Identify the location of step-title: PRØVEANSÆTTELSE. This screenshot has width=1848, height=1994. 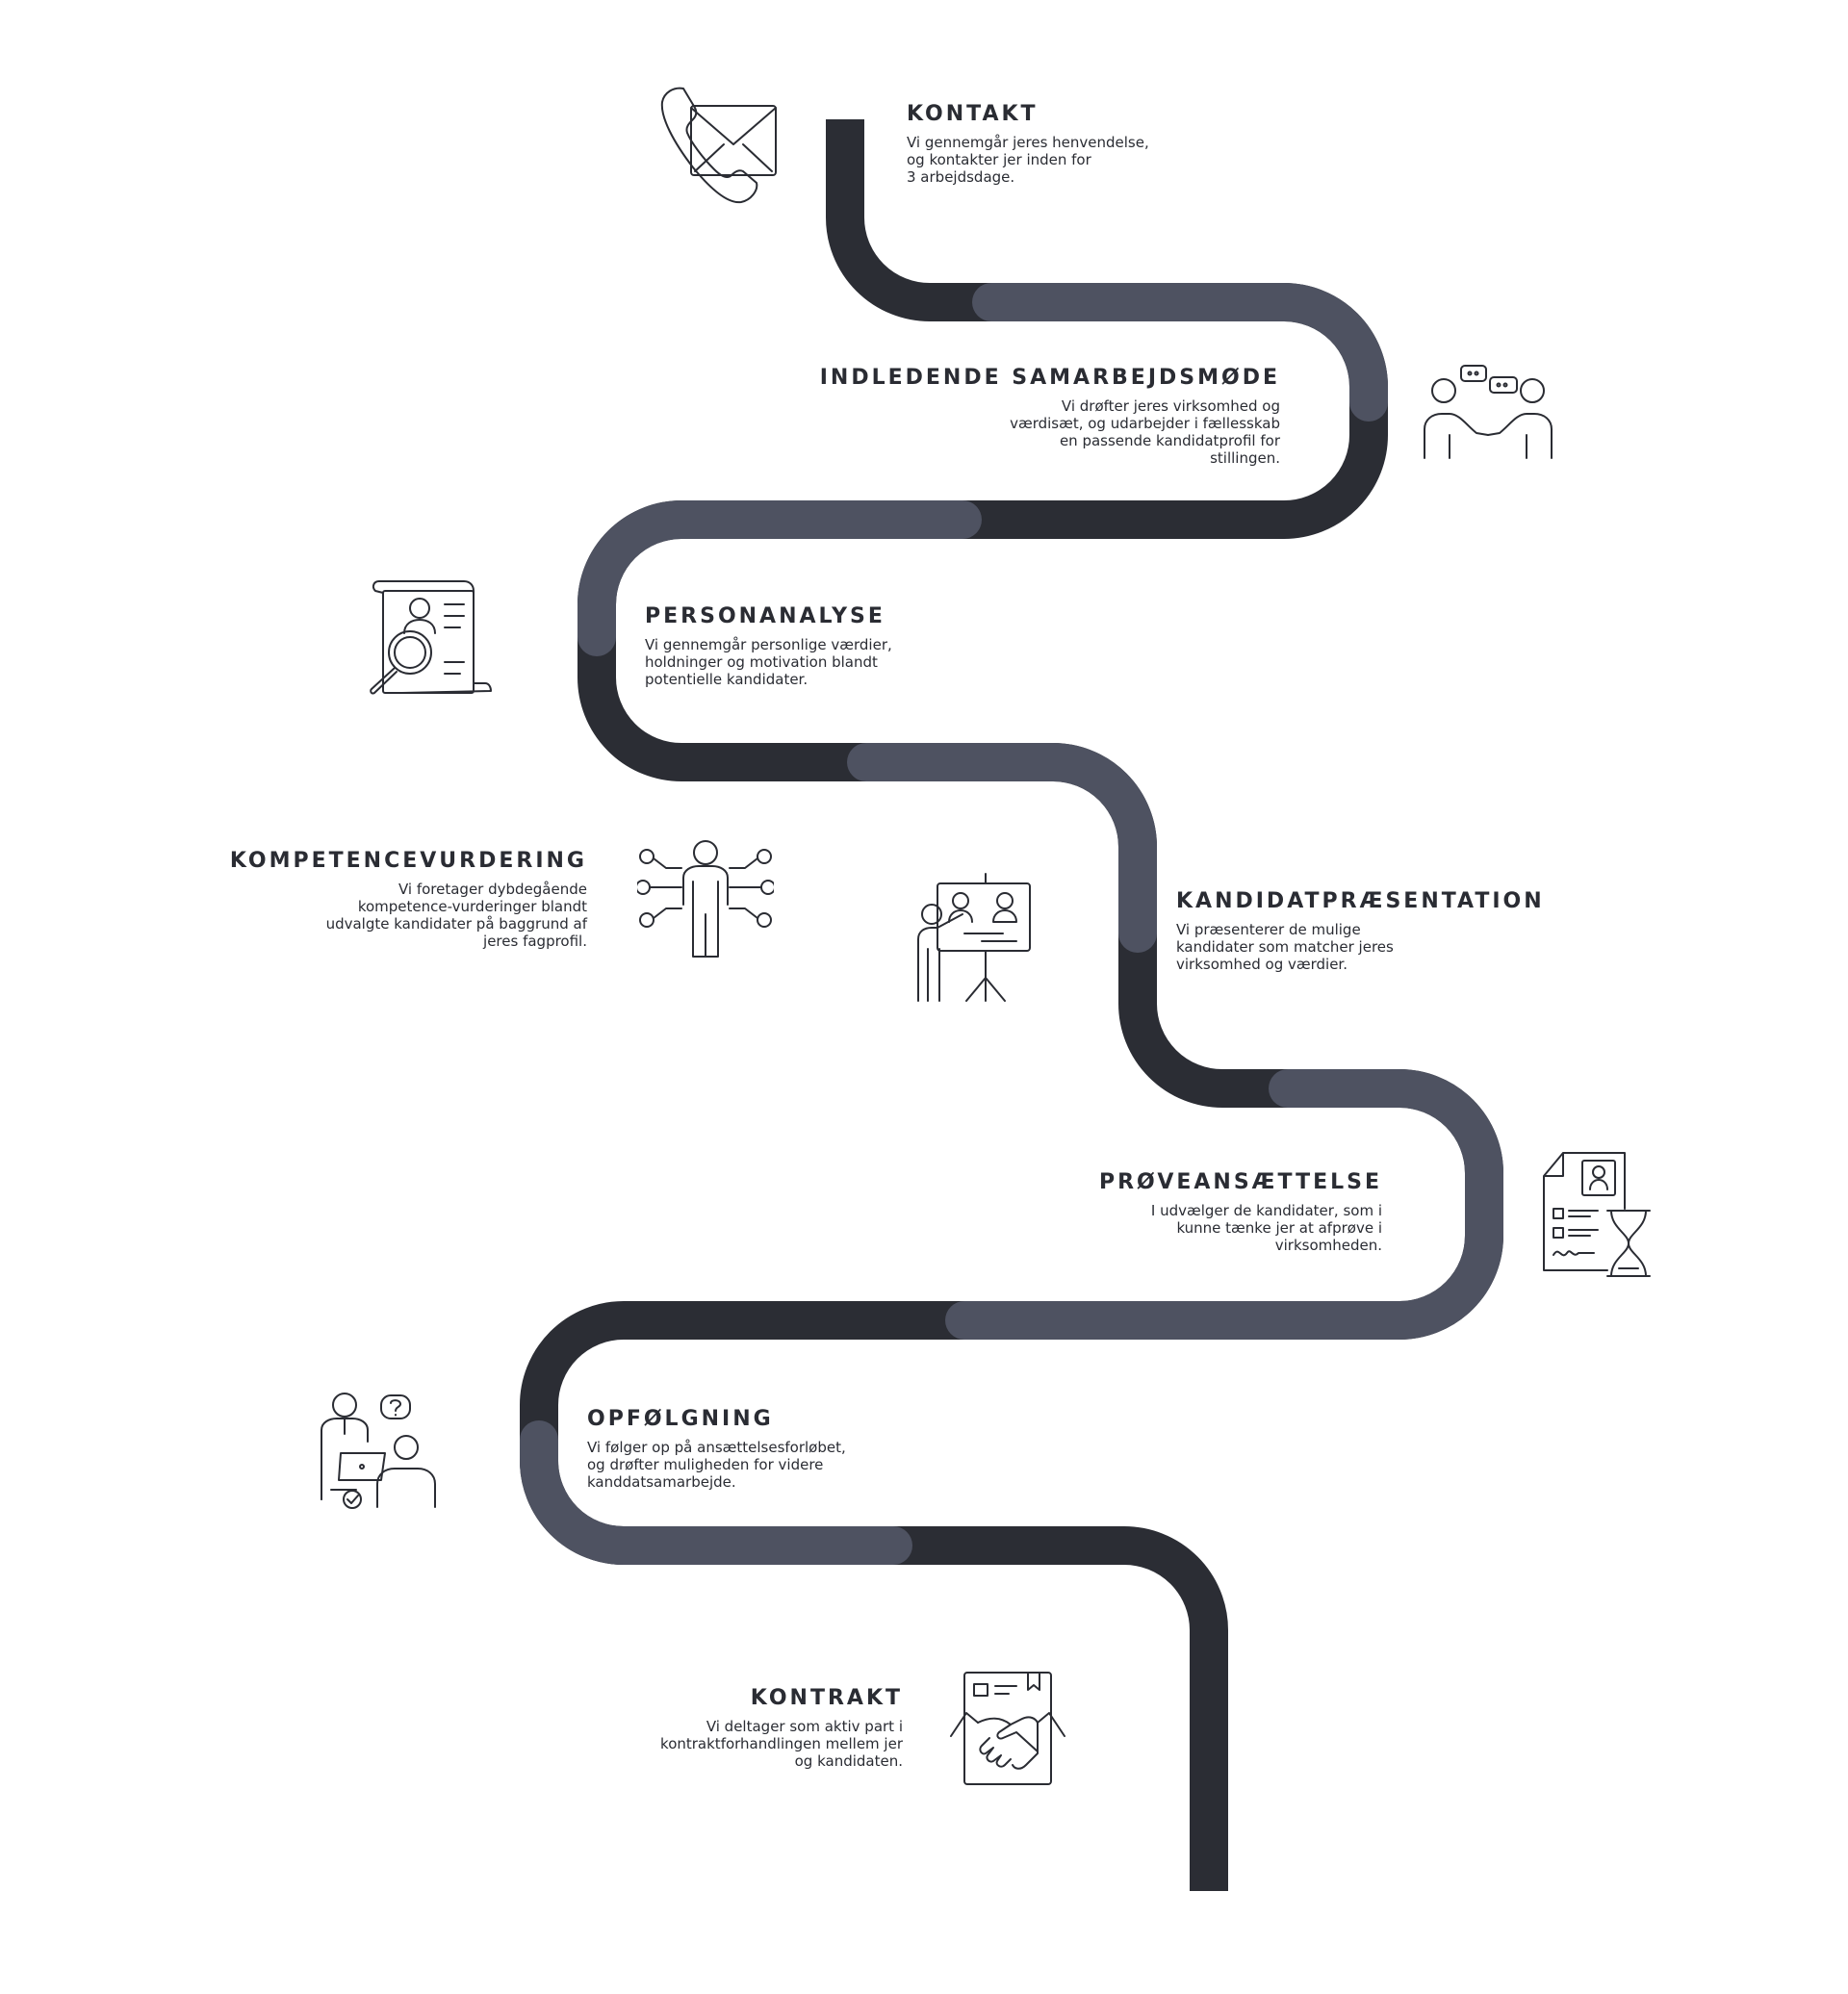
(1240, 1182).